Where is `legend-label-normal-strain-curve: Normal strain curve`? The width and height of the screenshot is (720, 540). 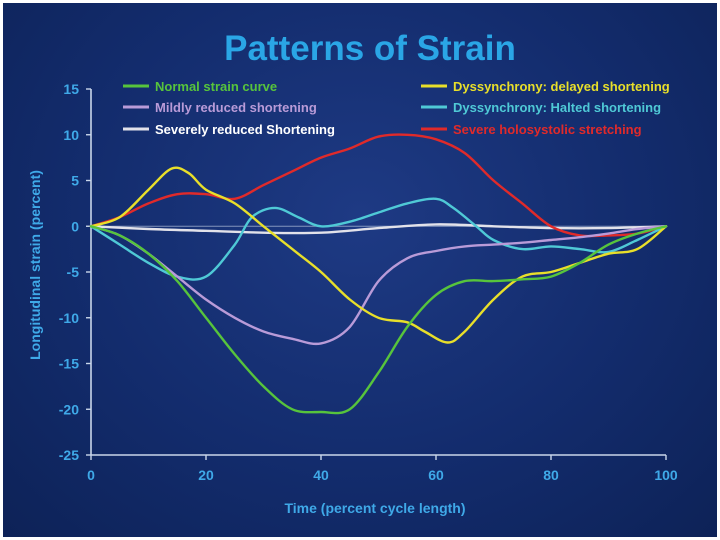
legend-label-normal-strain-curve: Normal strain curve is located at coordinates (216, 86).